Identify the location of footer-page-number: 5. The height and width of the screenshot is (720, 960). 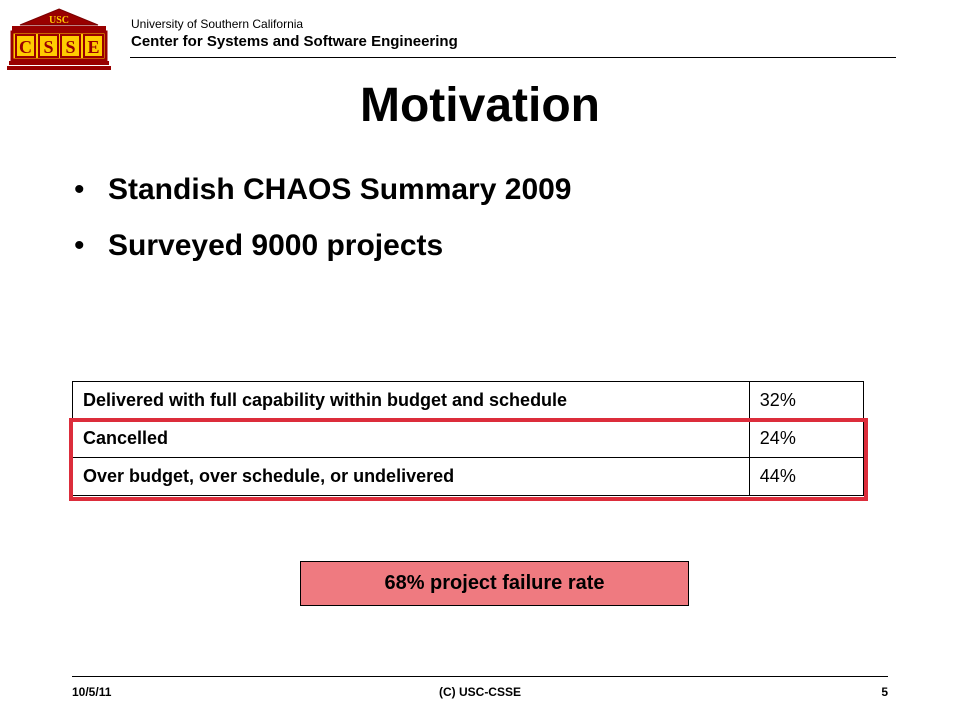
(884, 692).